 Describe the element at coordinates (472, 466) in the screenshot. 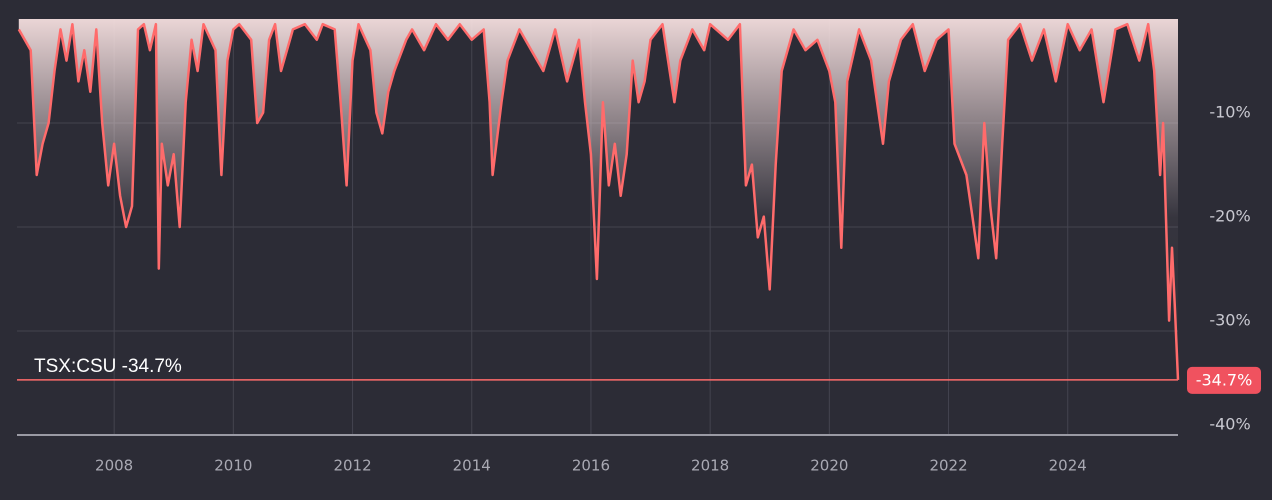

I see `x-tick-label: 2014` at that location.